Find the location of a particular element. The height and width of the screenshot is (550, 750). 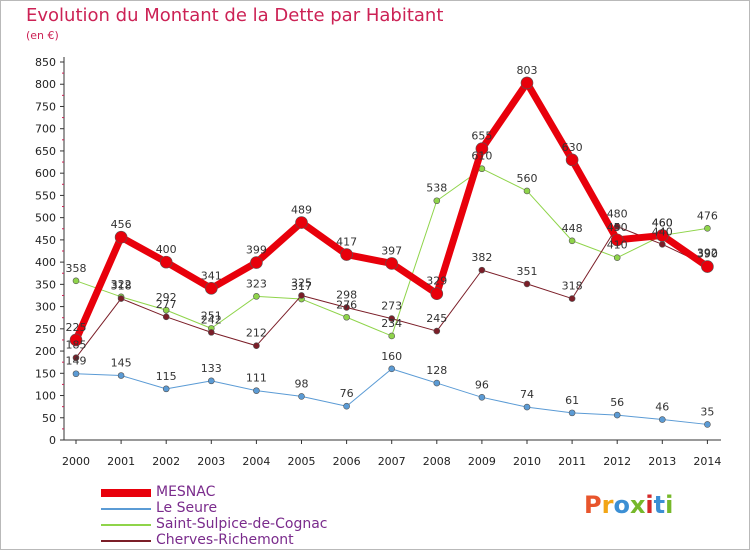

data-label-saint-sulpice-de-cognac: 448 is located at coordinates (572, 228).